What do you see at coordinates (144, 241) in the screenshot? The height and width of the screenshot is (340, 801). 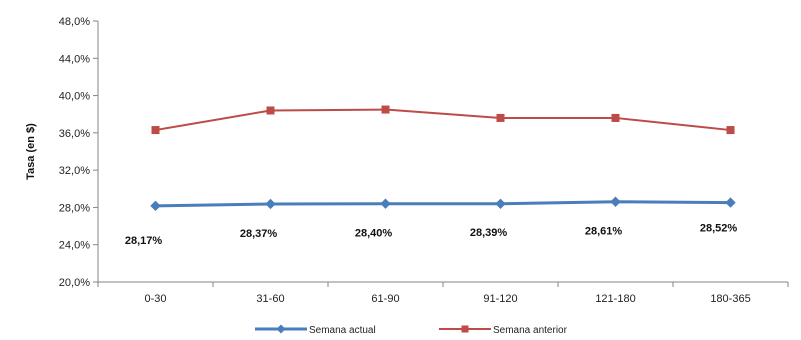 I see `data-label: 28,17%` at bounding box center [144, 241].